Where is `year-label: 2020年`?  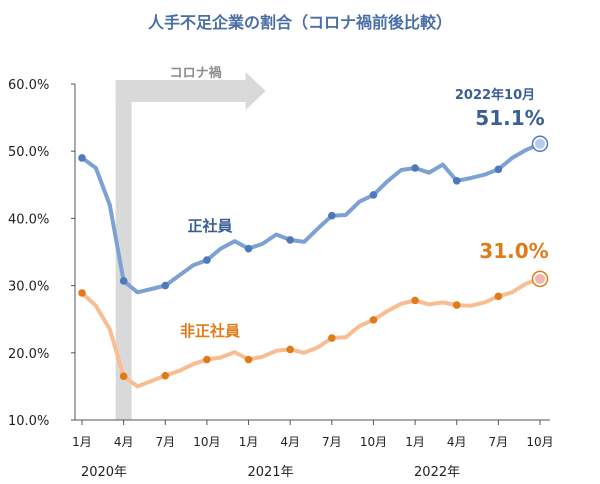
year-label: 2020年 is located at coordinates (104, 472).